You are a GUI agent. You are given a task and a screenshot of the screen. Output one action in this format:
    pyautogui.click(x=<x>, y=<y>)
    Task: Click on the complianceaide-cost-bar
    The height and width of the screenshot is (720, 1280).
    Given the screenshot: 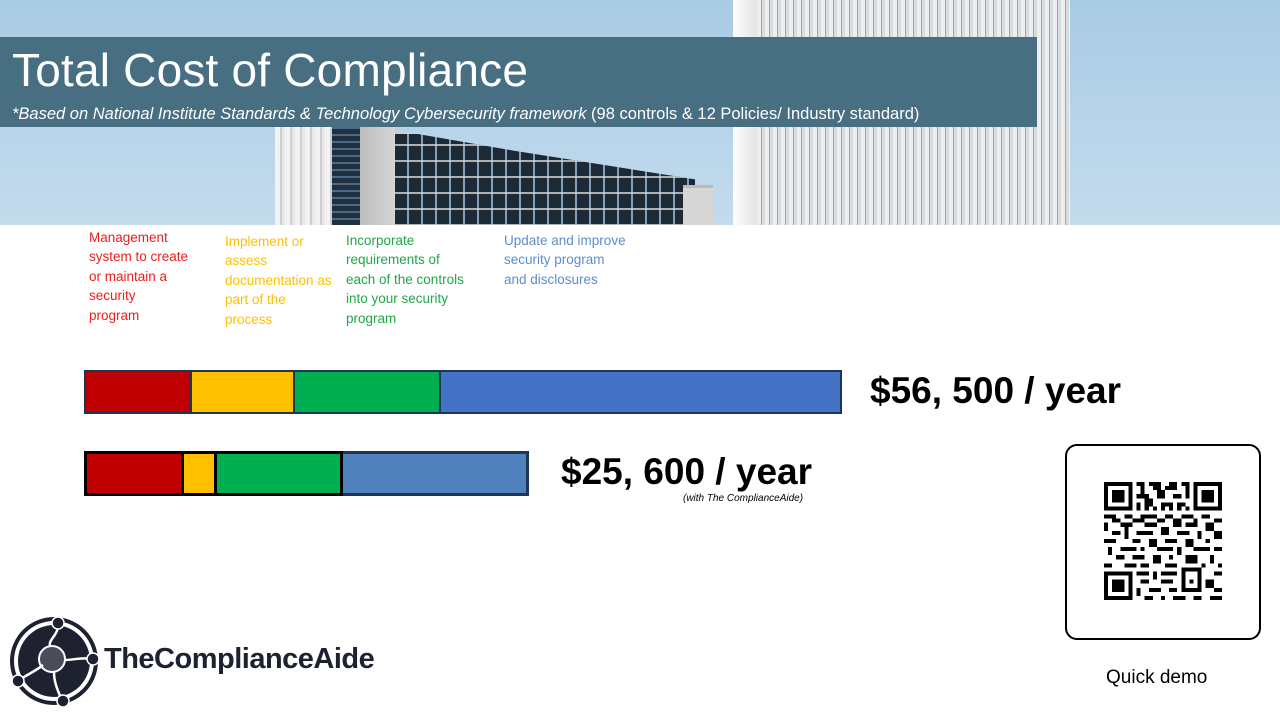 What is the action you would take?
    pyautogui.click(x=306, y=473)
    